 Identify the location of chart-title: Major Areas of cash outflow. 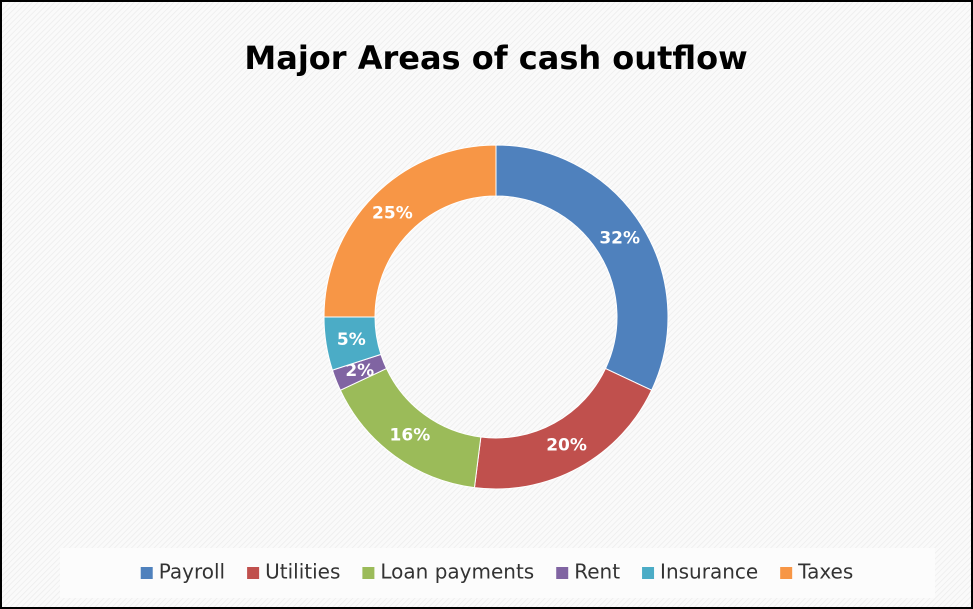
(495, 58).